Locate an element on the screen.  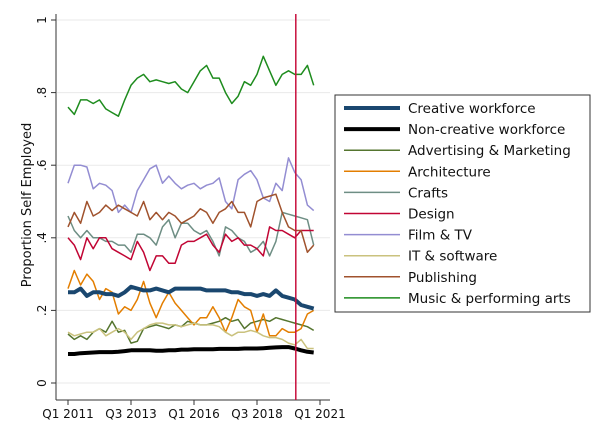
legend-label: IT & software is located at coordinates (452, 257).